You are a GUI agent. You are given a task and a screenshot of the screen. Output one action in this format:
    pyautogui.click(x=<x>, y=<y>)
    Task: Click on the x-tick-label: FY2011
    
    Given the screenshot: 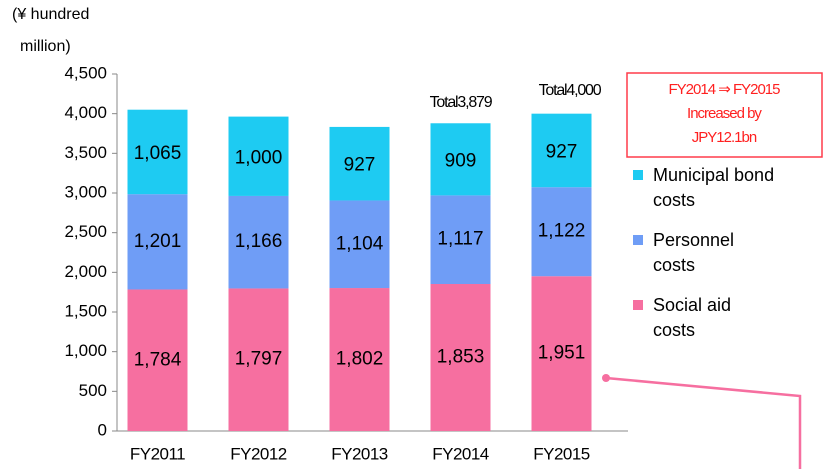 What is the action you would take?
    pyautogui.click(x=157, y=453)
    